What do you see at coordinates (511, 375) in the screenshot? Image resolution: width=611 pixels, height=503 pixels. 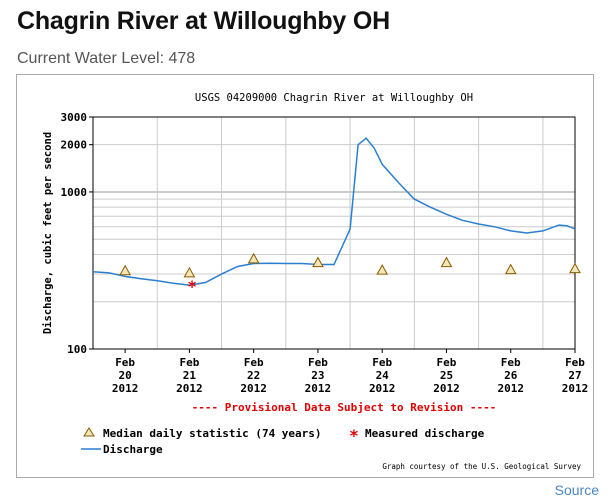 I see `x-tick-label: 26` at bounding box center [511, 375].